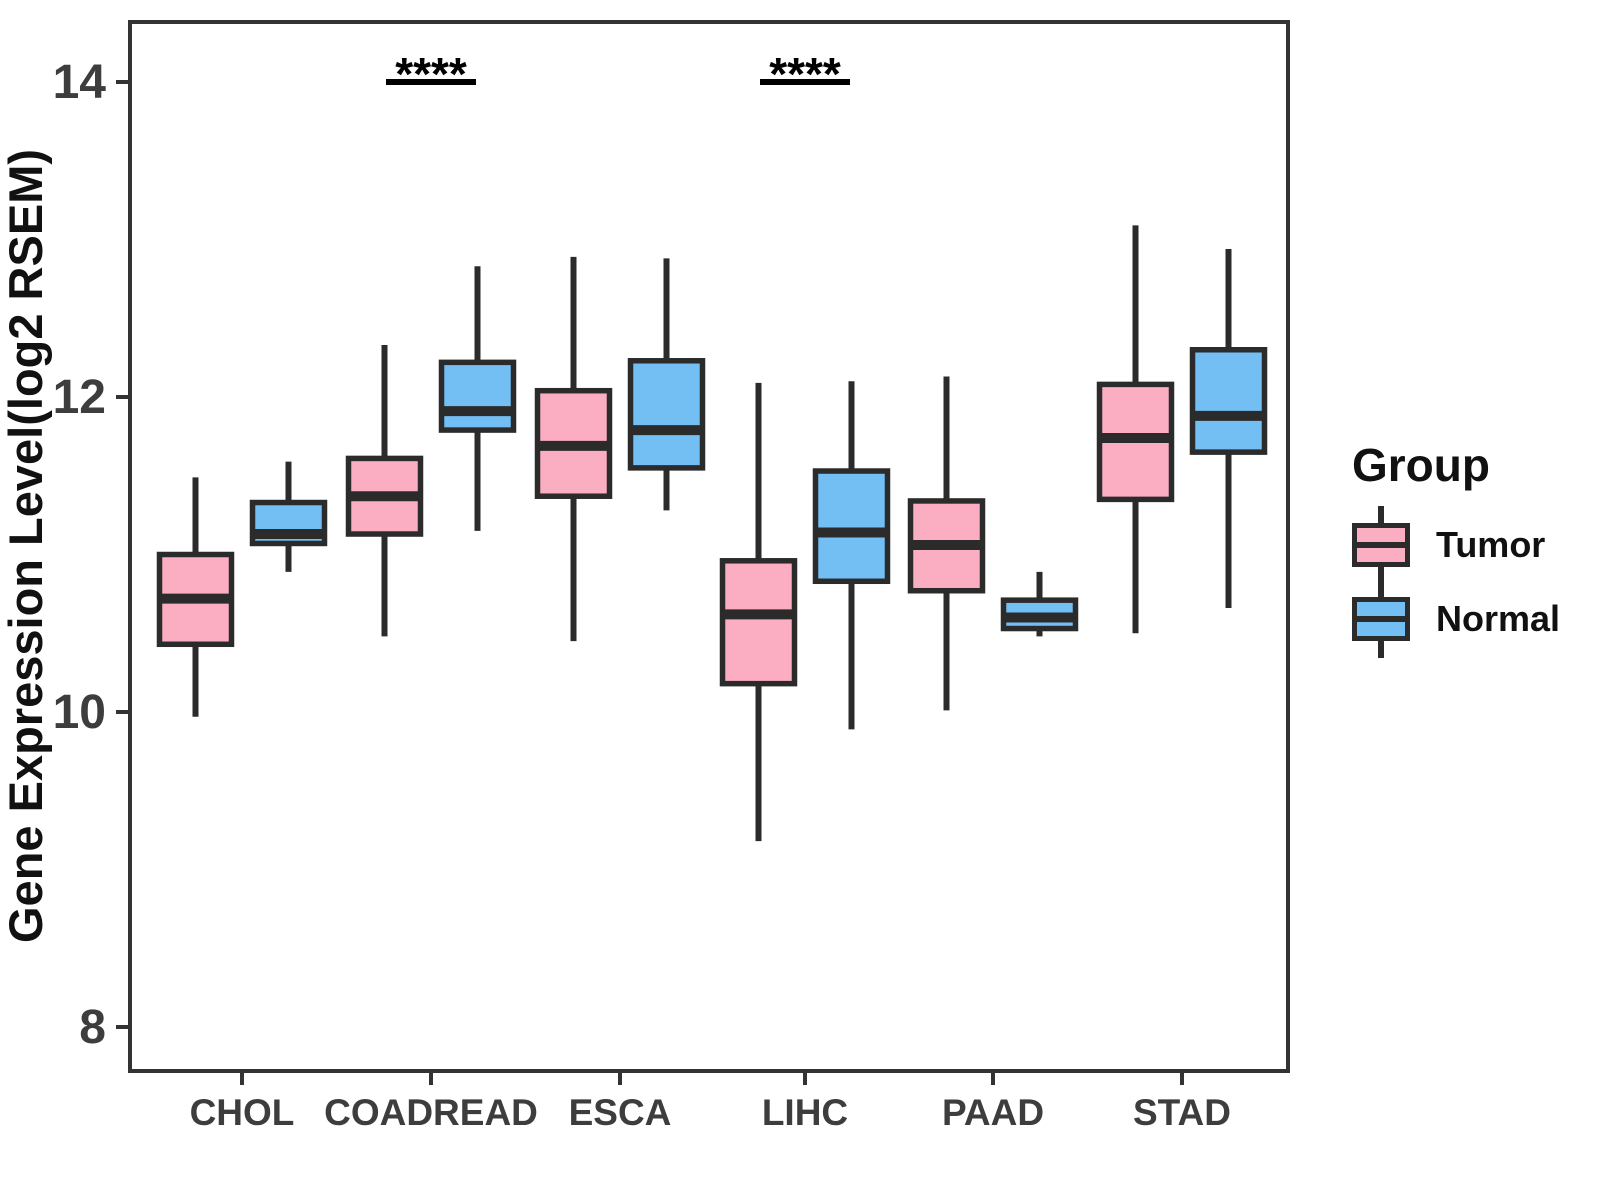  What do you see at coordinates (1498, 618) in the screenshot?
I see `legend-label-normal: Normal` at bounding box center [1498, 618].